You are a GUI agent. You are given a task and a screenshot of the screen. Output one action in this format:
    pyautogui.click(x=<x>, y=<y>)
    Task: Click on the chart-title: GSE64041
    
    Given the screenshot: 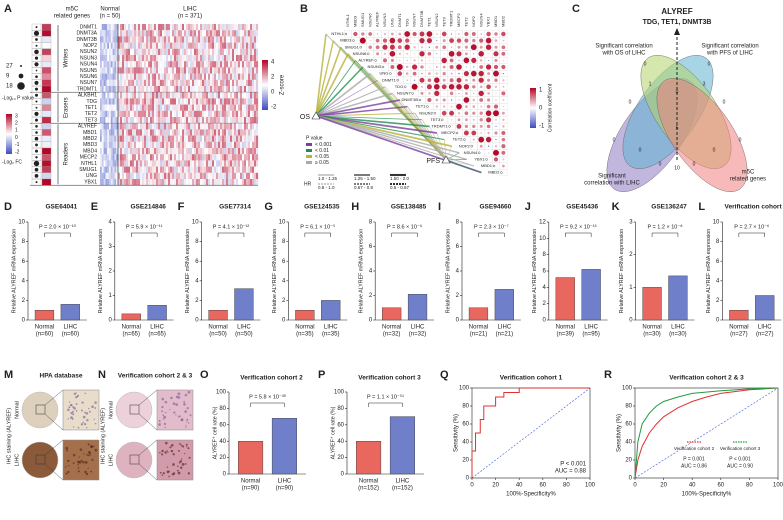 What is the action you would take?
    pyautogui.click(x=61, y=207)
    